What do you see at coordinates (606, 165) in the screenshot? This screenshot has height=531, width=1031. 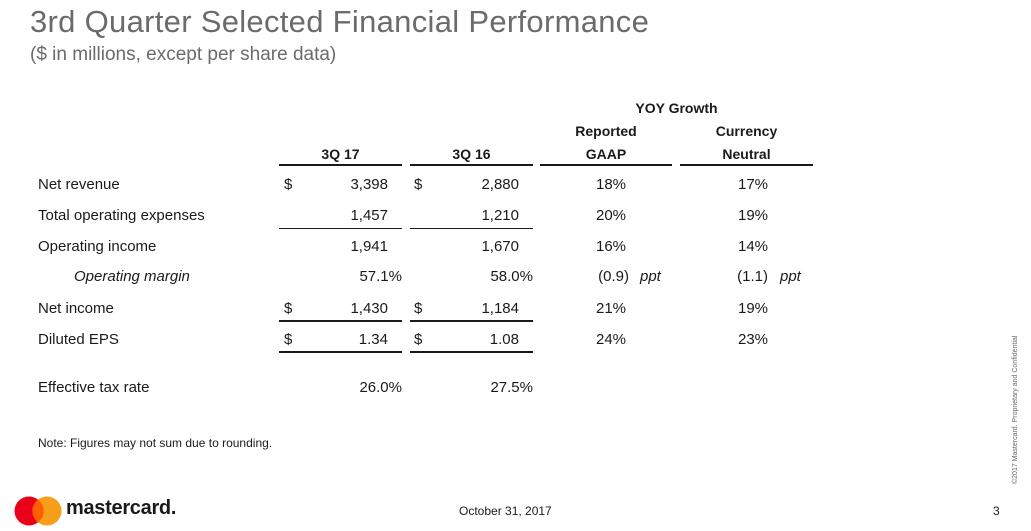 I see `reported-header-underline` at bounding box center [606, 165].